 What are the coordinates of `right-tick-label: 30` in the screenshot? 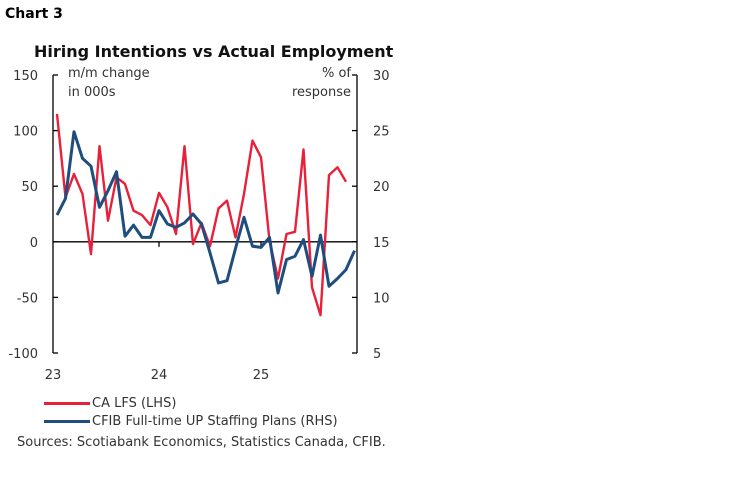 It's located at (381, 76).